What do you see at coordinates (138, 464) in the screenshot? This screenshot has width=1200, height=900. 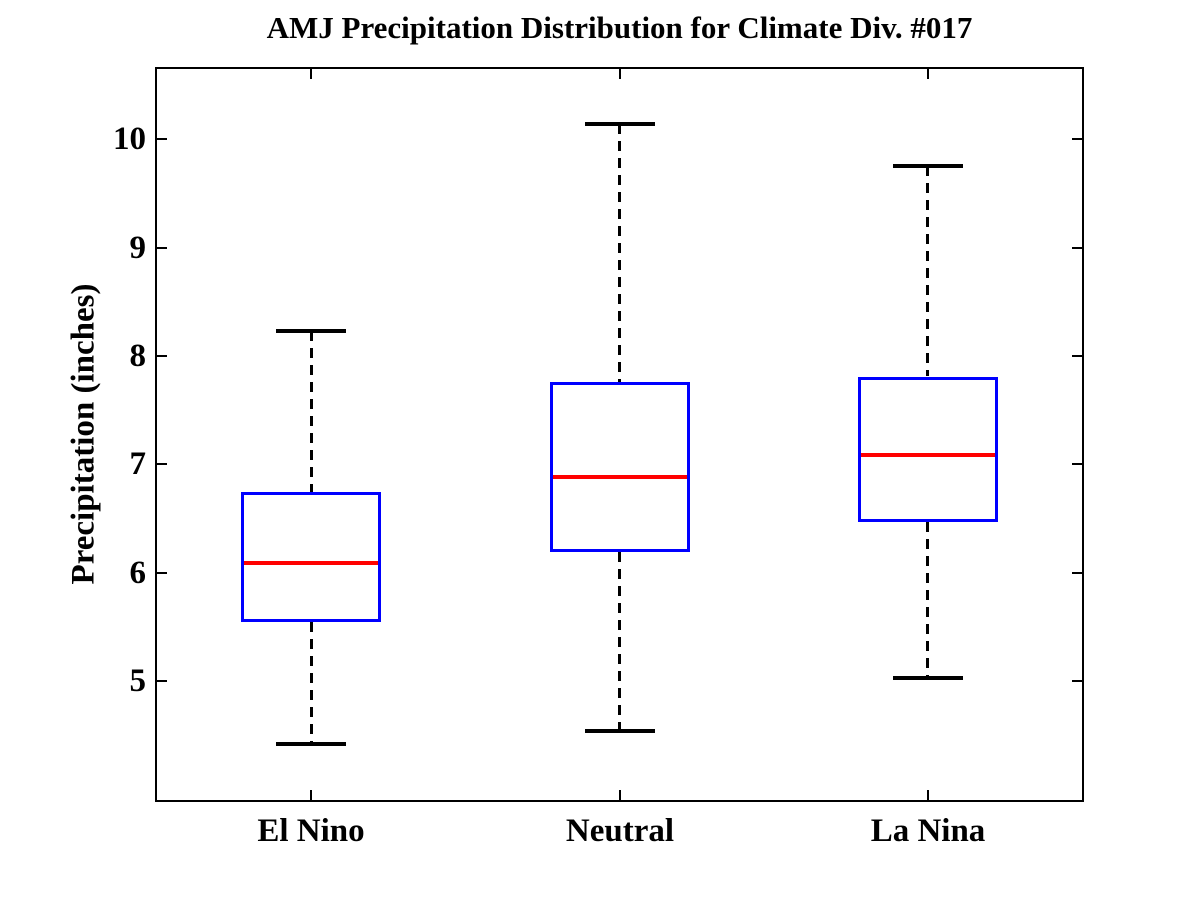 I see `y-tick-label: 7` at bounding box center [138, 464].